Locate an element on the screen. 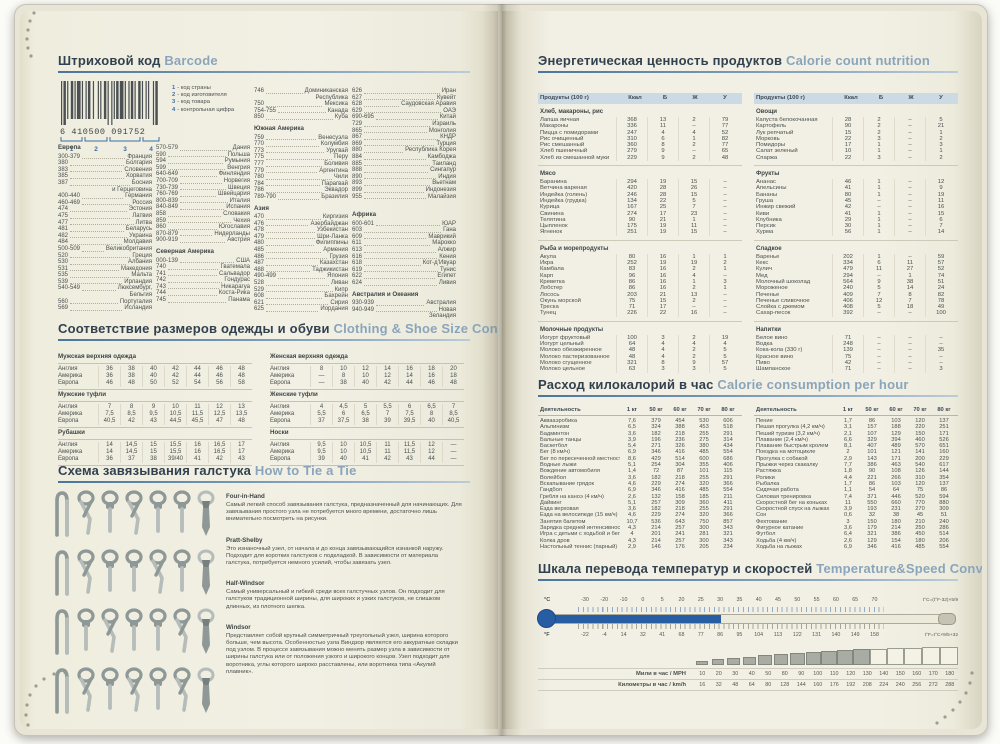  nv: 246 is located at coordinates (631, 194).